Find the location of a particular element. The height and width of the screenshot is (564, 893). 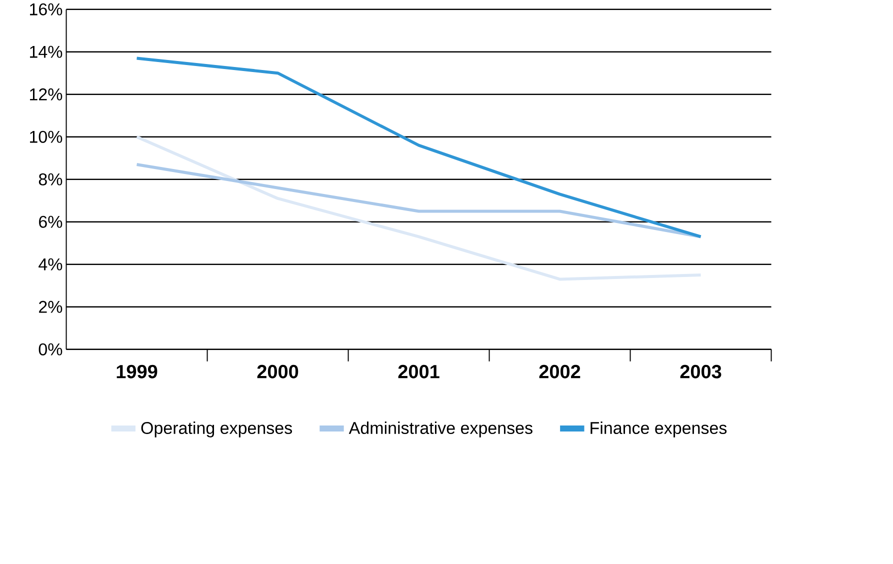

y-tick-label: 8% is located at coordinates (50, 179).